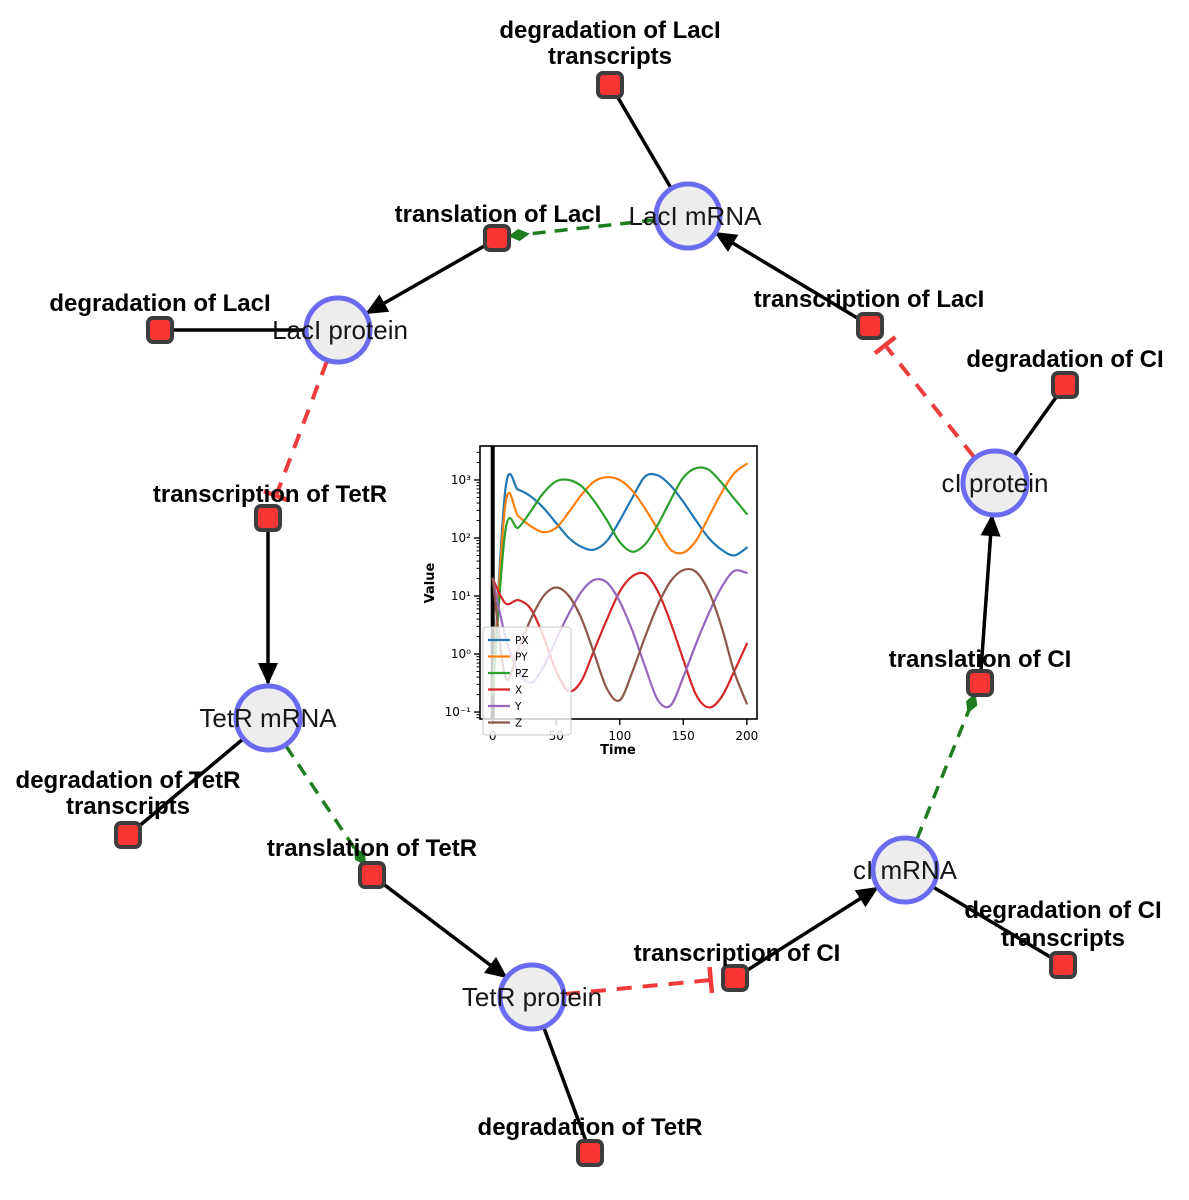 The image size is (1189, 1200). Describe the element at coordinates (426, 279) in the screenshot. I see `edge-translation-to-laciprotein` at that location.